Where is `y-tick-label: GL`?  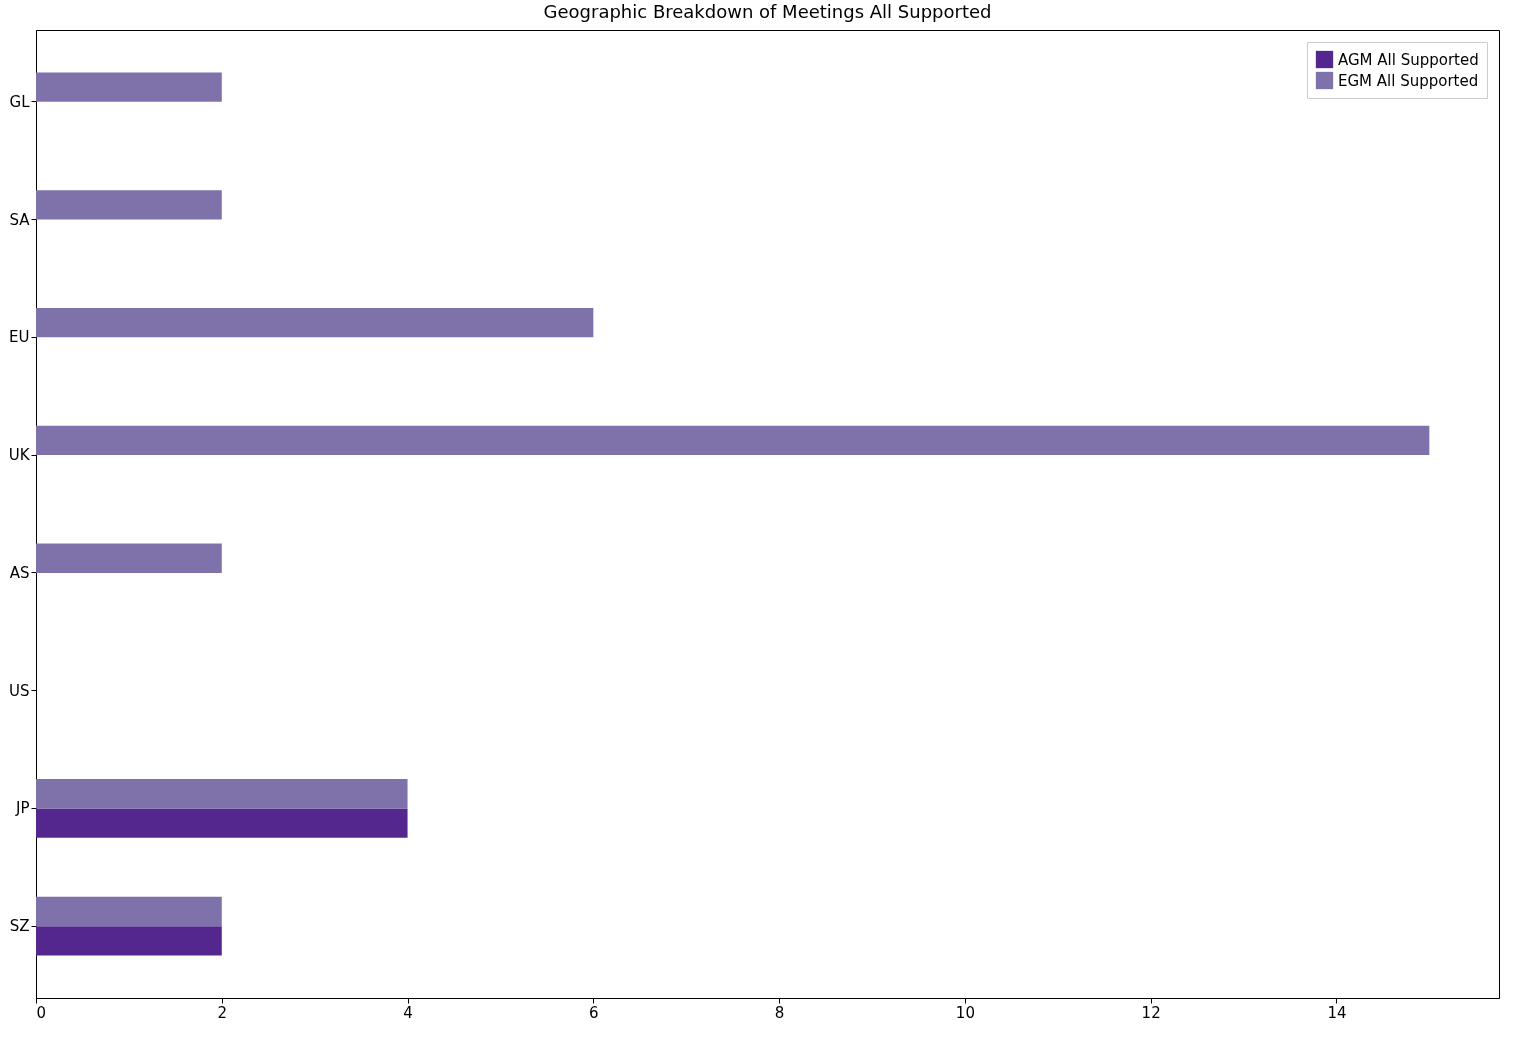 y-tick-label: GL is located at coordinates (20, 101).